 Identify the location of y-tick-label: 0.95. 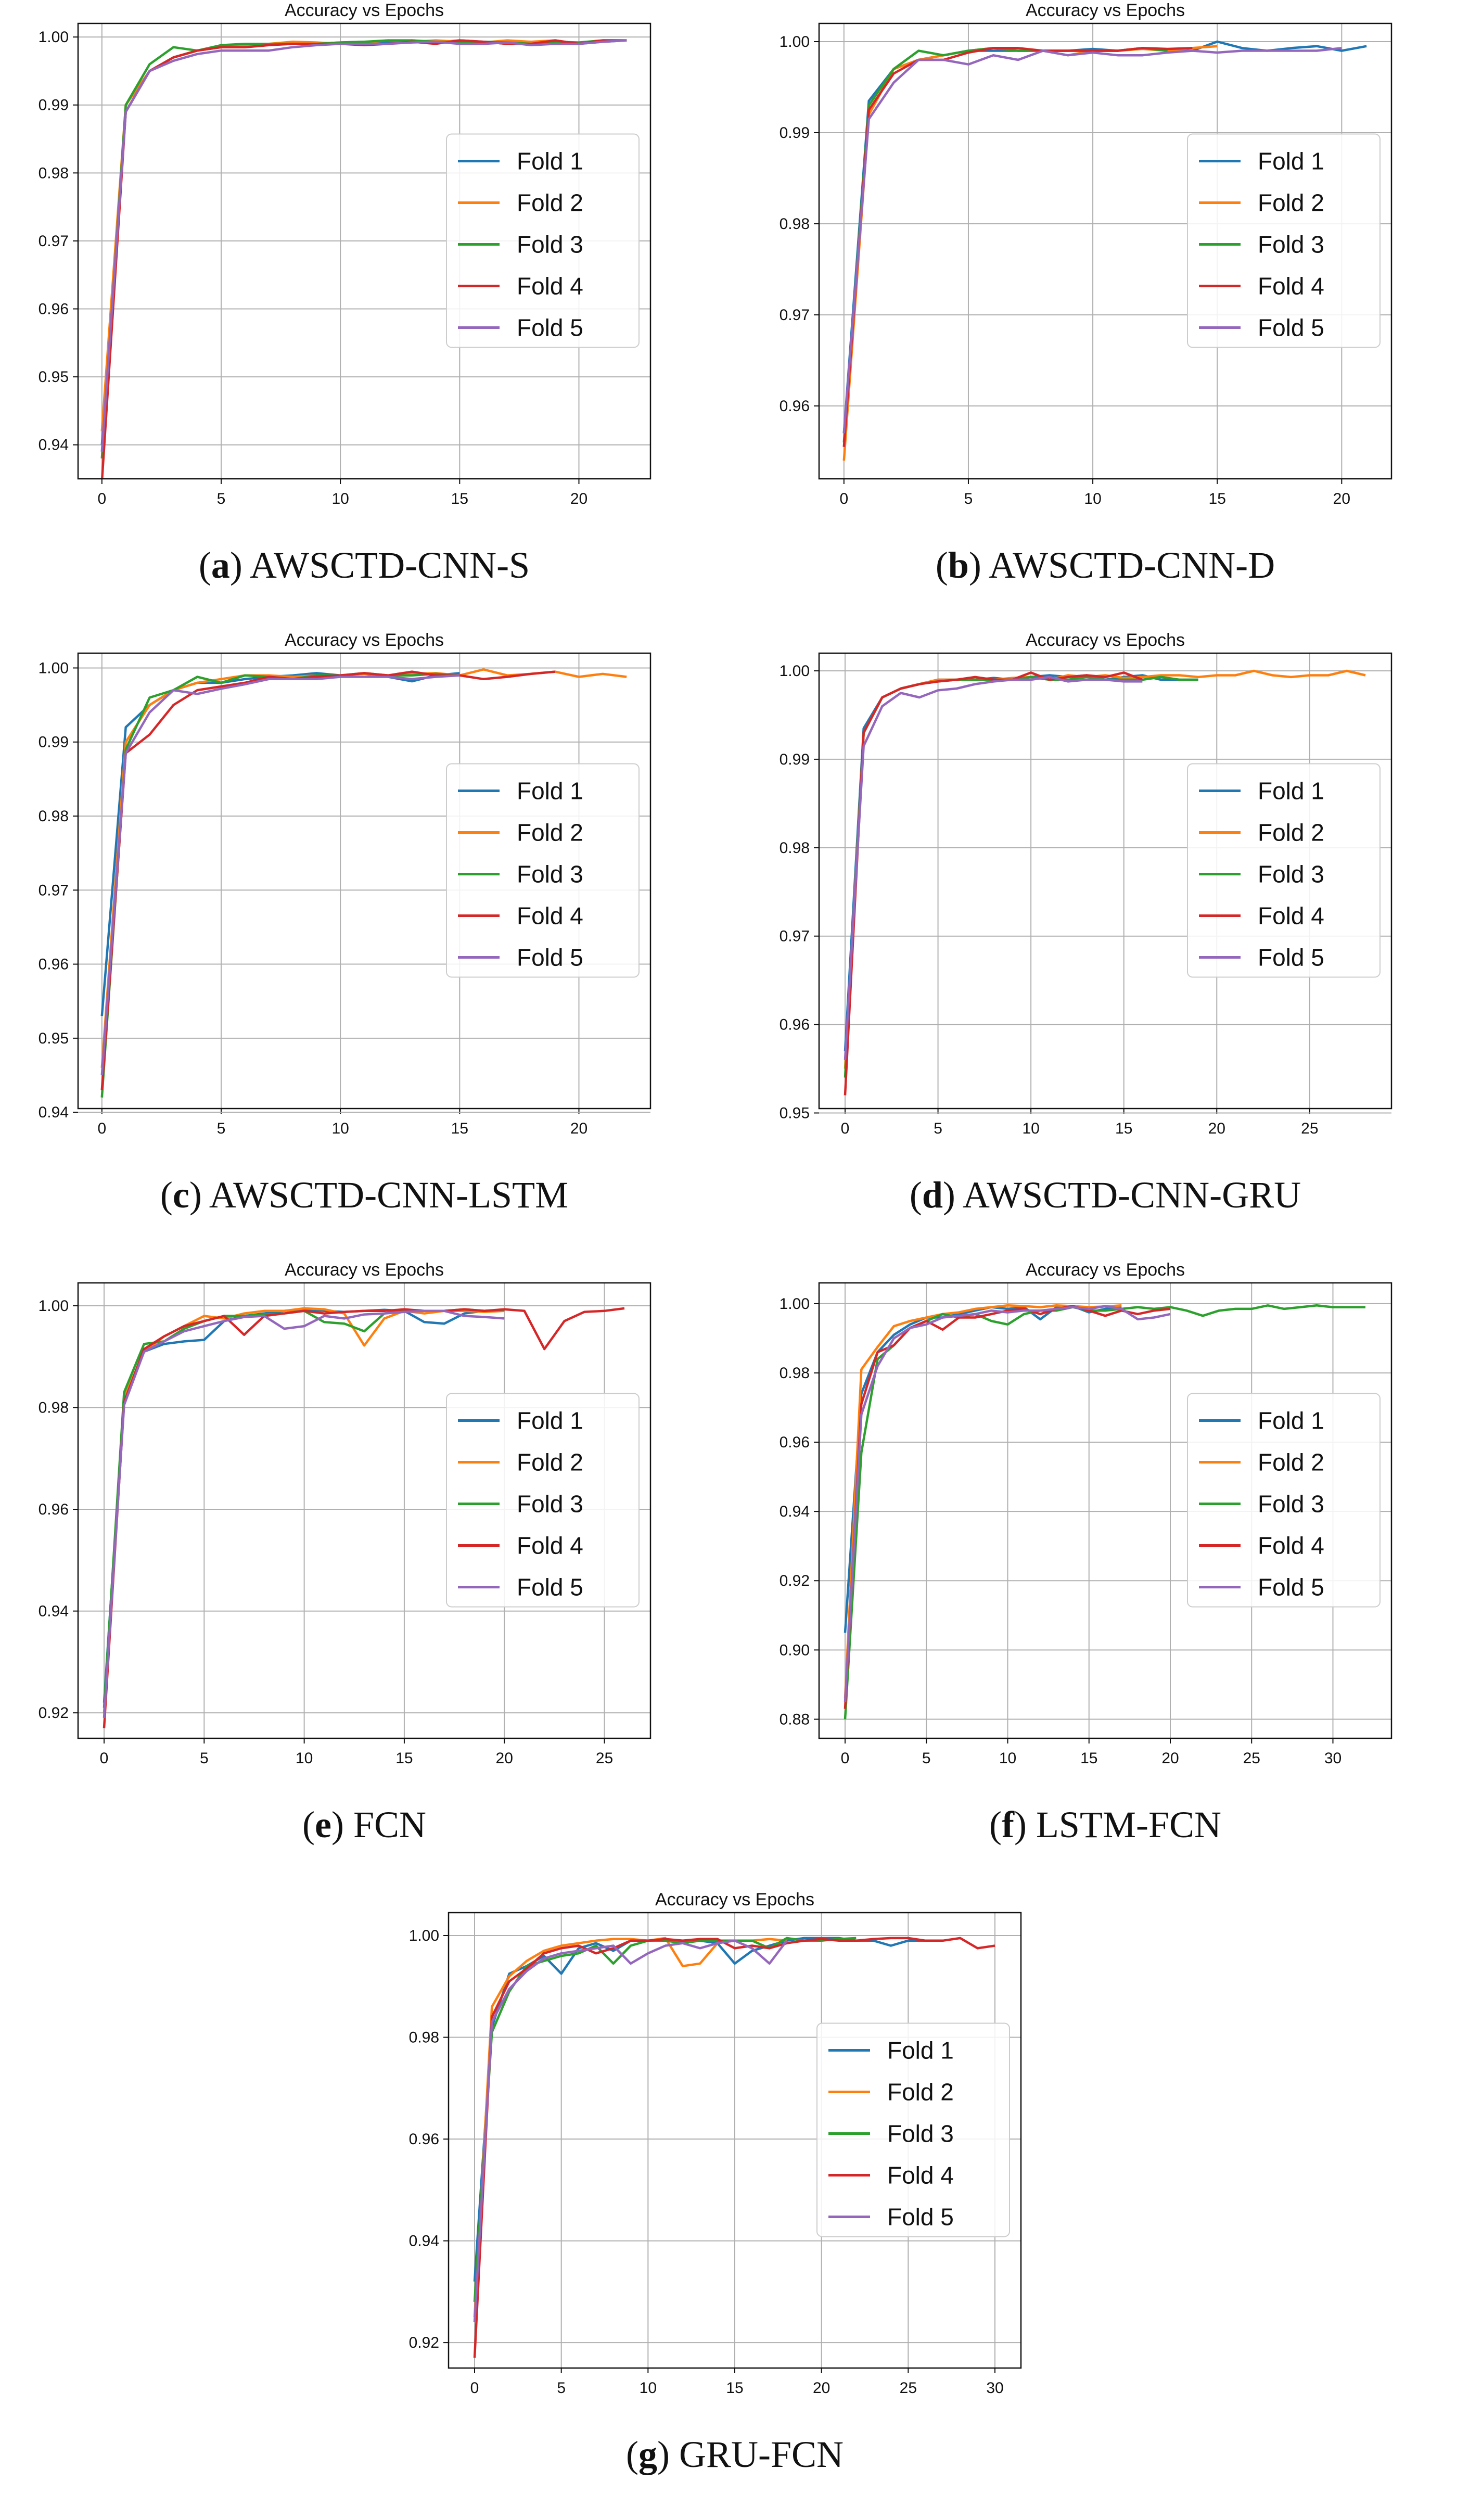
(54, 1038).